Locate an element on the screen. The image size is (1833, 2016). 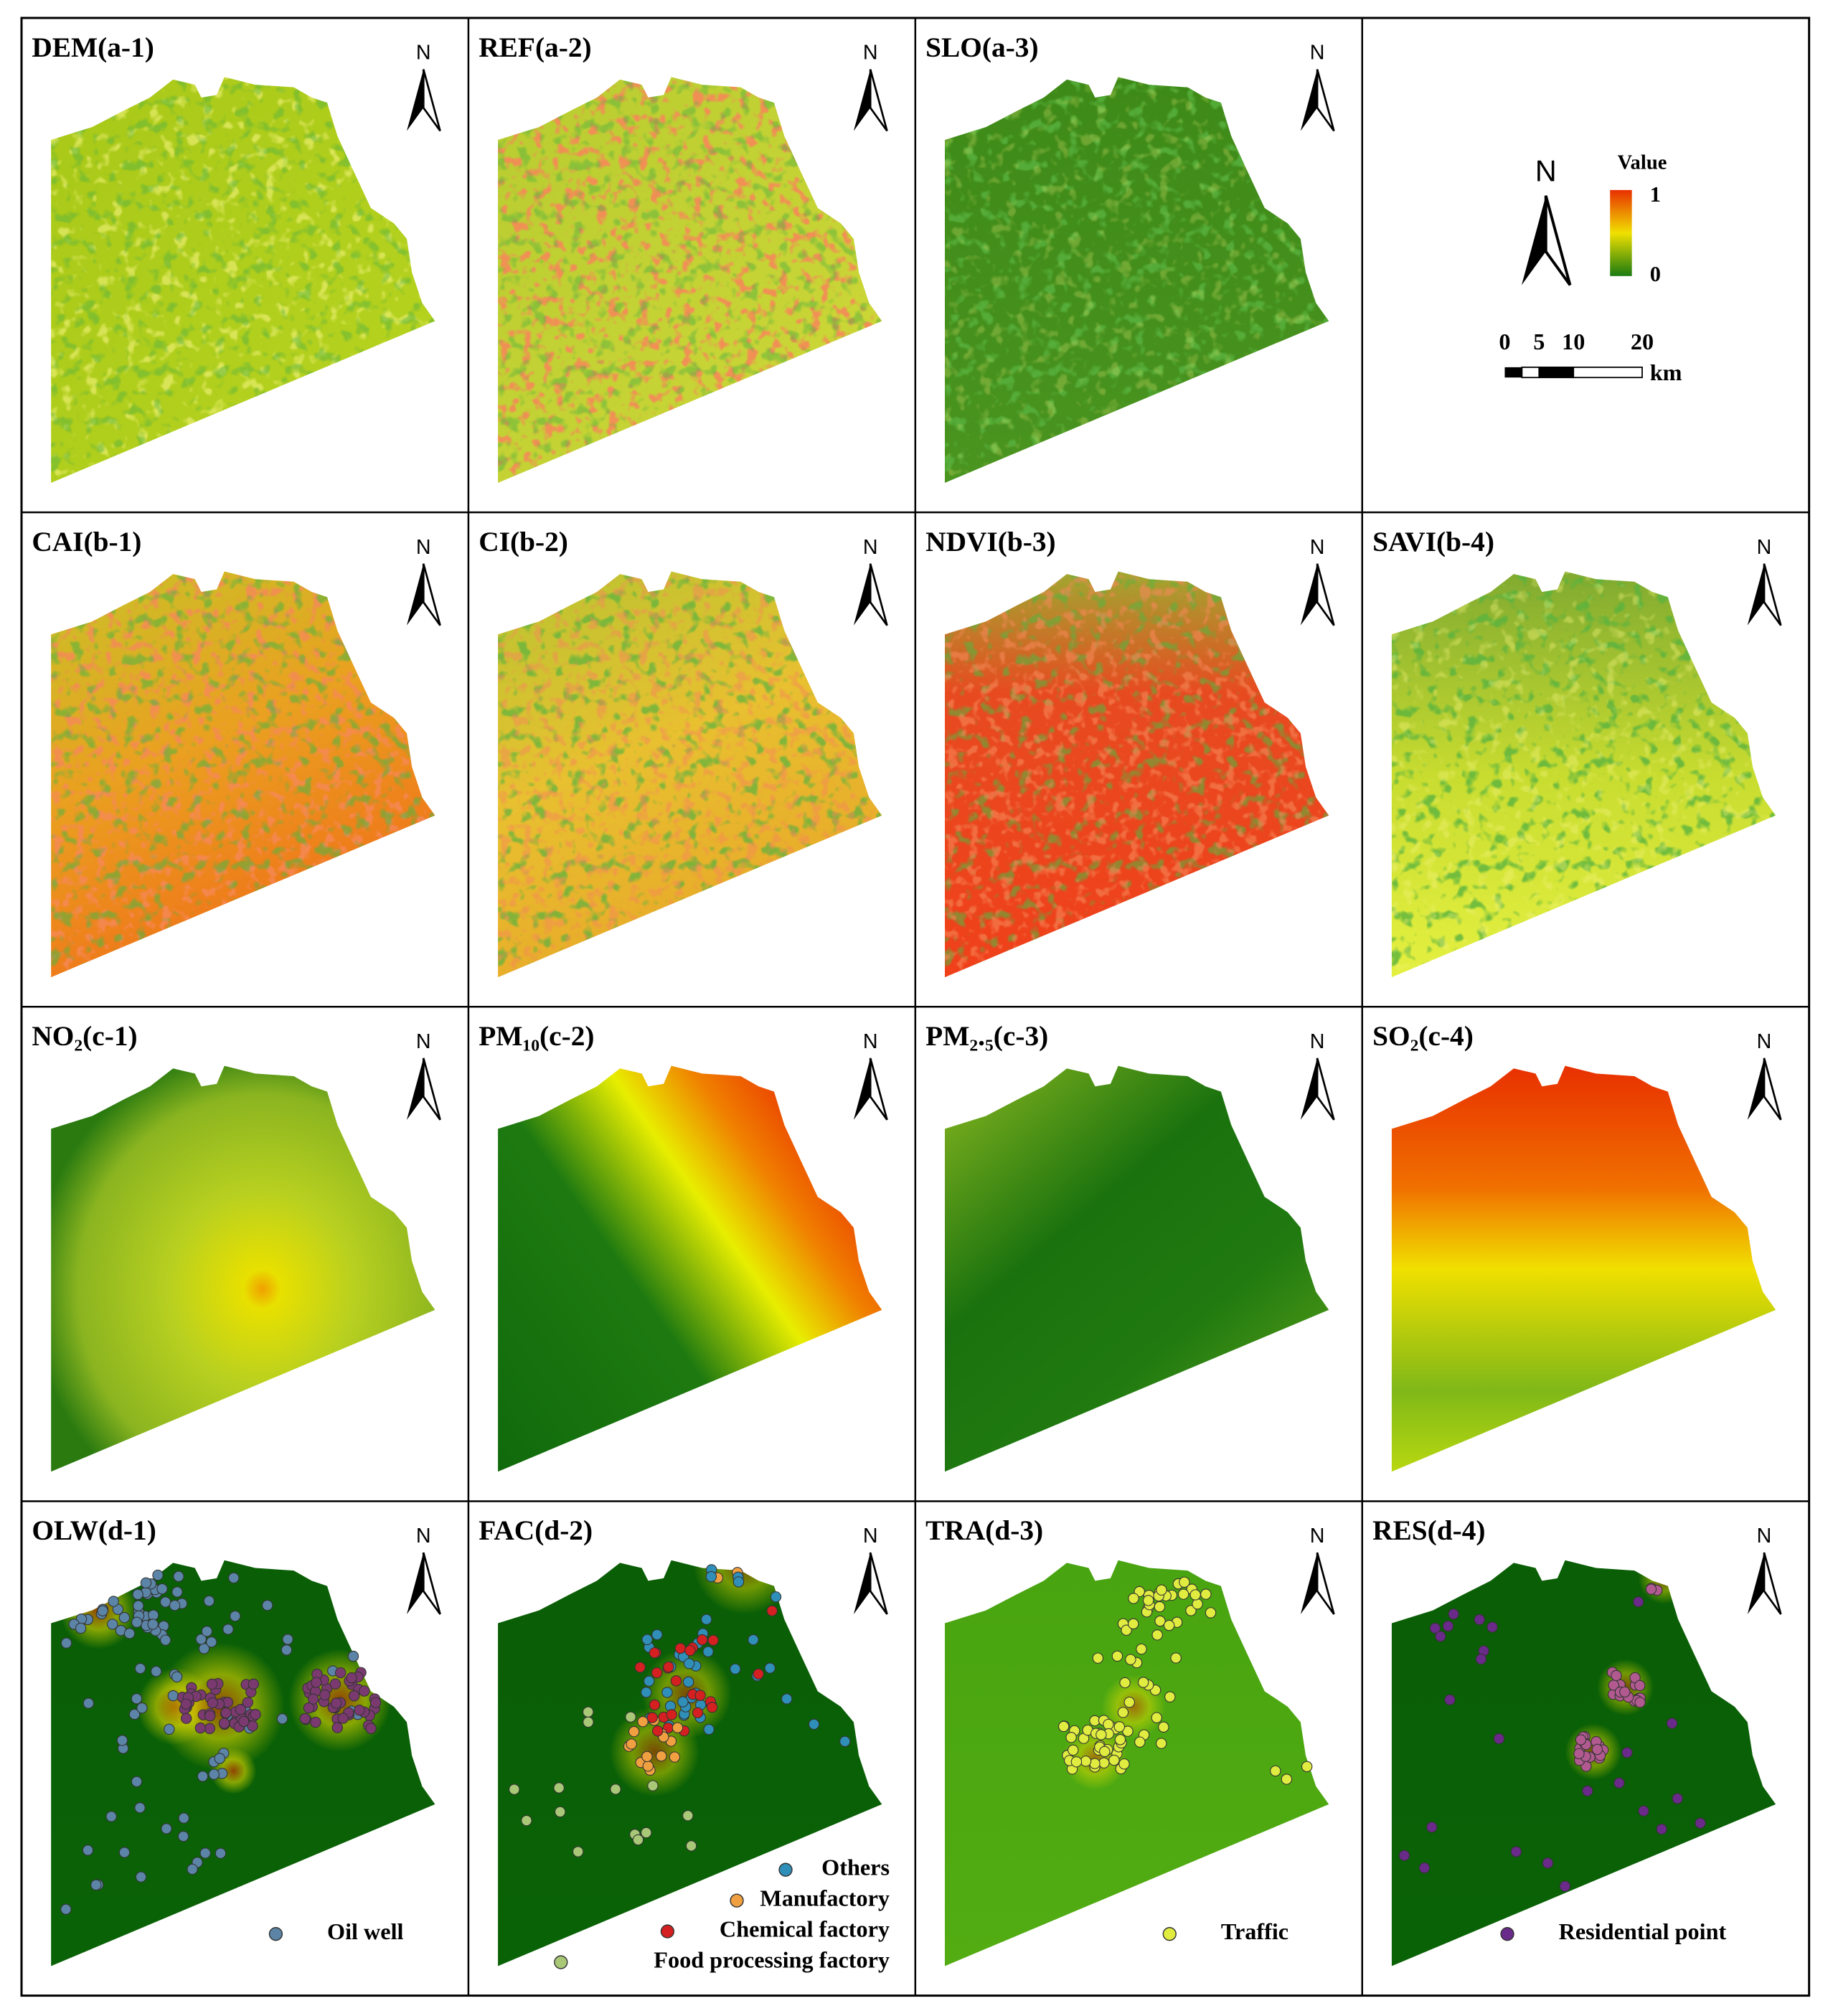
map-panel: PM₂.₅(c-3) N is located at coordinates (1130, 1246).